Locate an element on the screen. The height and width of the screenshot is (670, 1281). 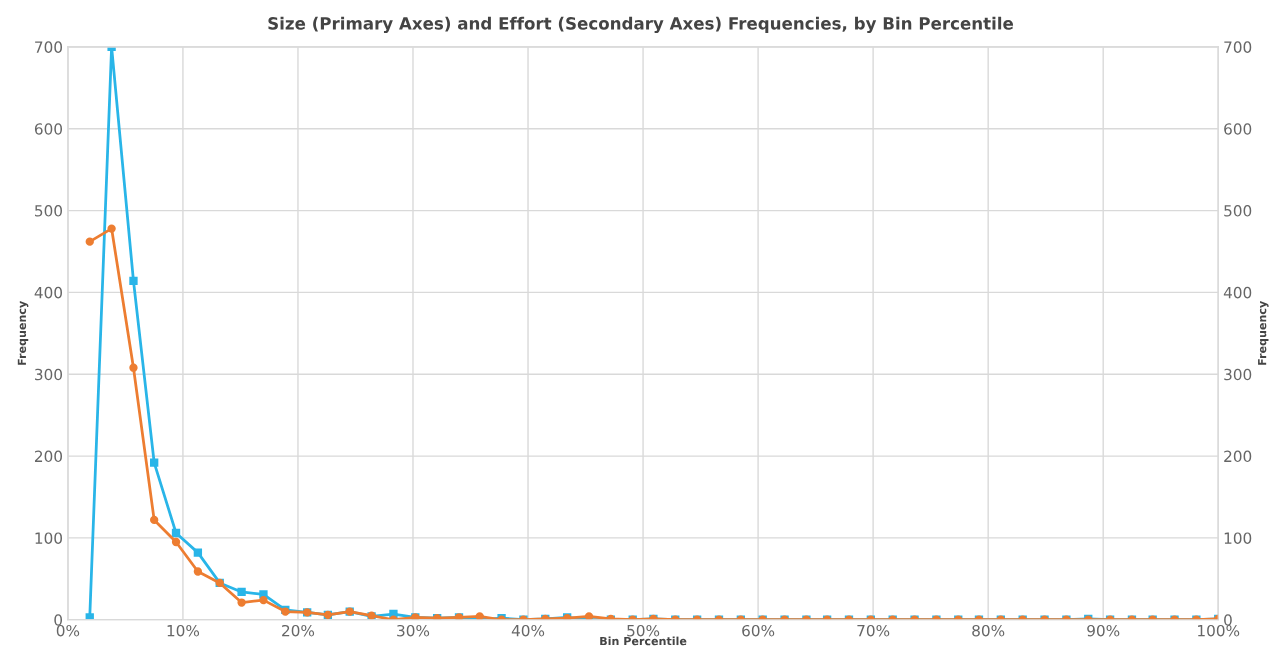
x-tick-label: 0% is located at coordinates (68, 630).